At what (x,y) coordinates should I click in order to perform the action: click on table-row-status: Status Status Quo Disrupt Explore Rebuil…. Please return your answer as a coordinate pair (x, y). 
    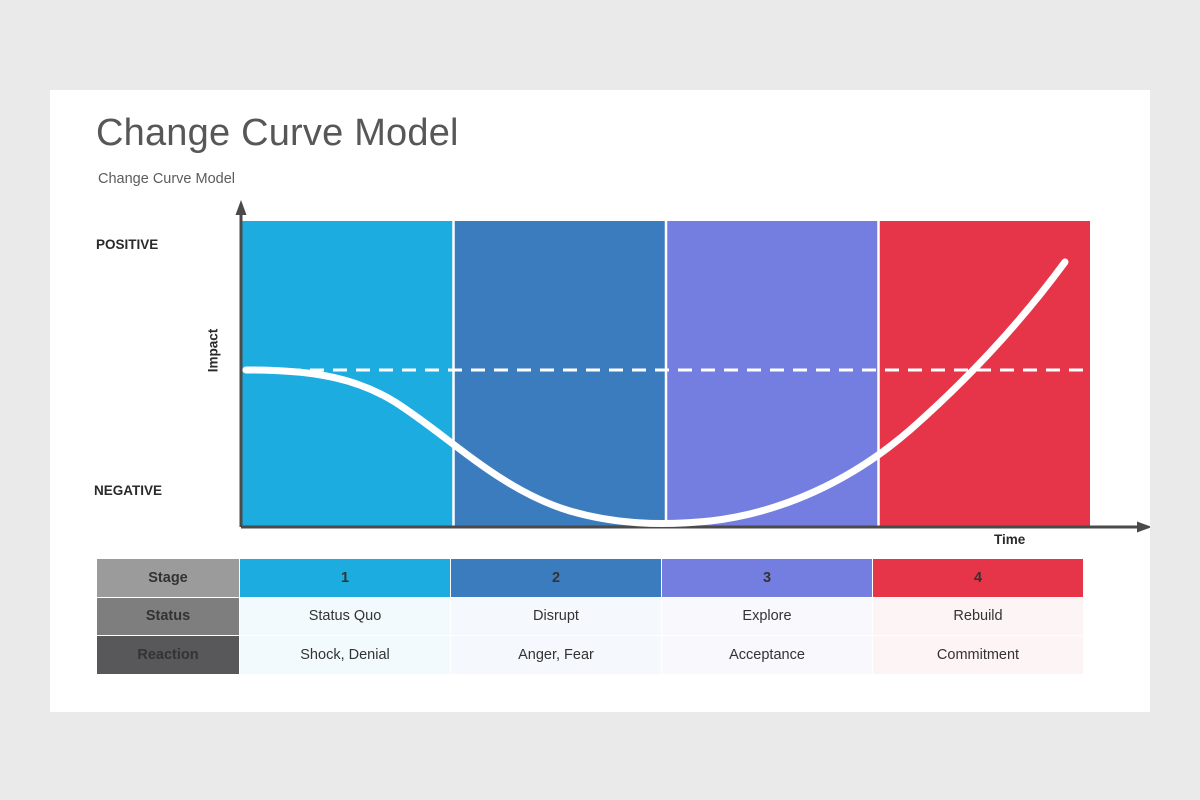
    Looking at the image, I should click on (590, 616).